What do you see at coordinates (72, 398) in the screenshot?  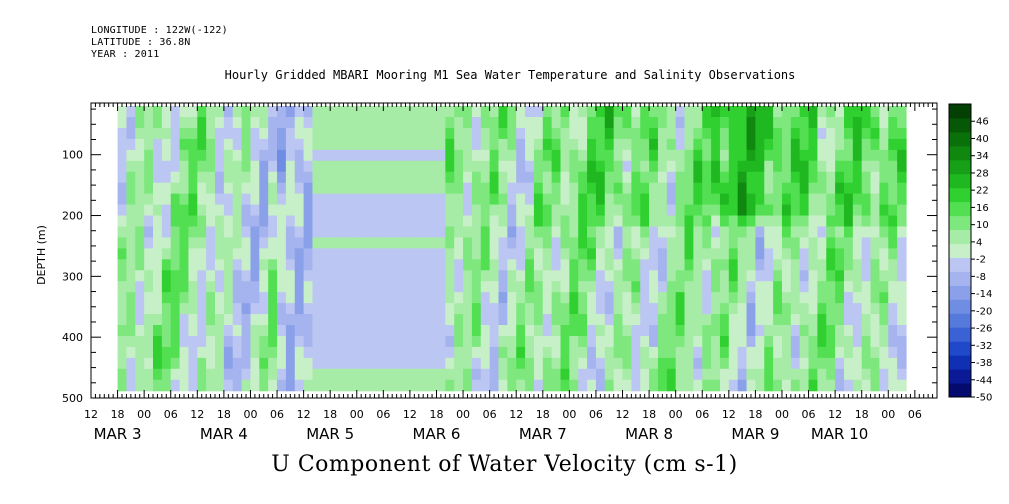 I see `y-tick-label: 500` at bounding box center [72, 398].